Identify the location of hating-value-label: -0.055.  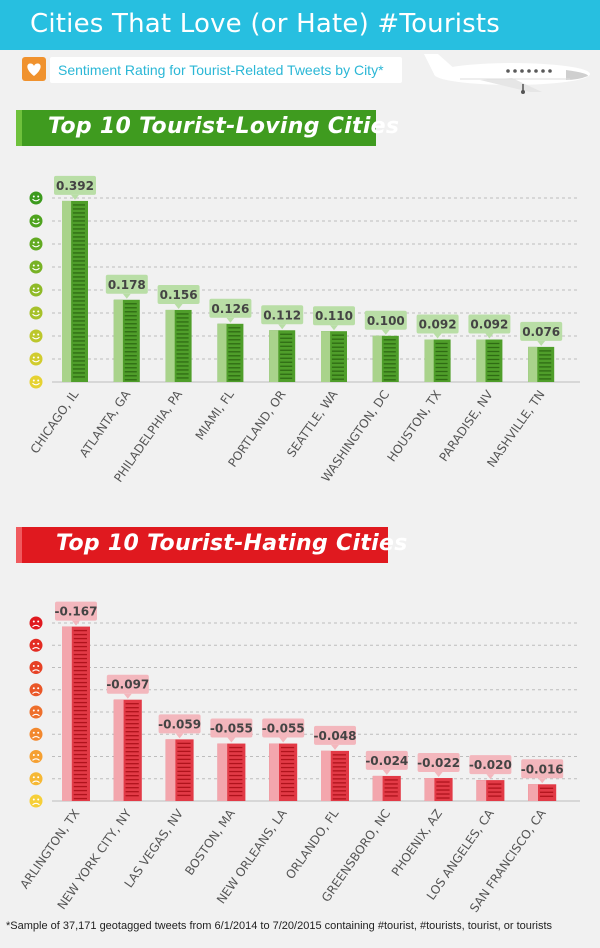
(231, 730).